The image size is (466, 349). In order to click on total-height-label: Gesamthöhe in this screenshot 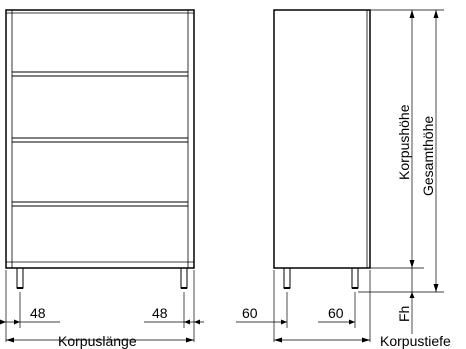, I will do `click(428, 156)`.